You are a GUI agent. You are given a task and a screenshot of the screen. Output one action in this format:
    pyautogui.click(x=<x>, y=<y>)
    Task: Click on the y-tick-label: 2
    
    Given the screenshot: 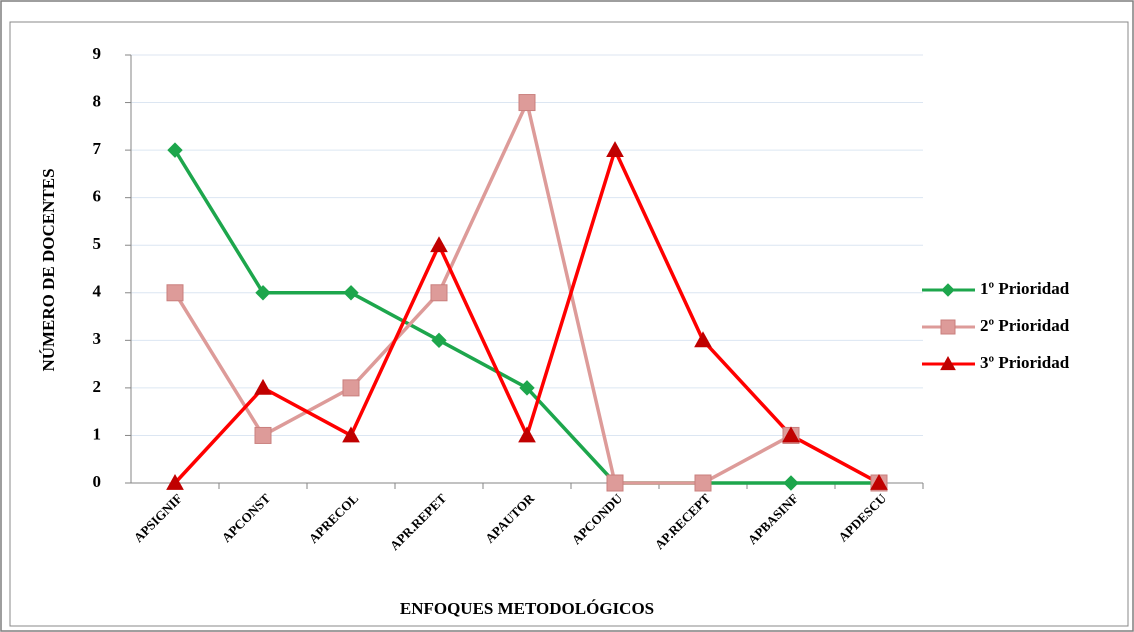 What is the action you would take?
    pyautogui.click(x=97, y=386)
    